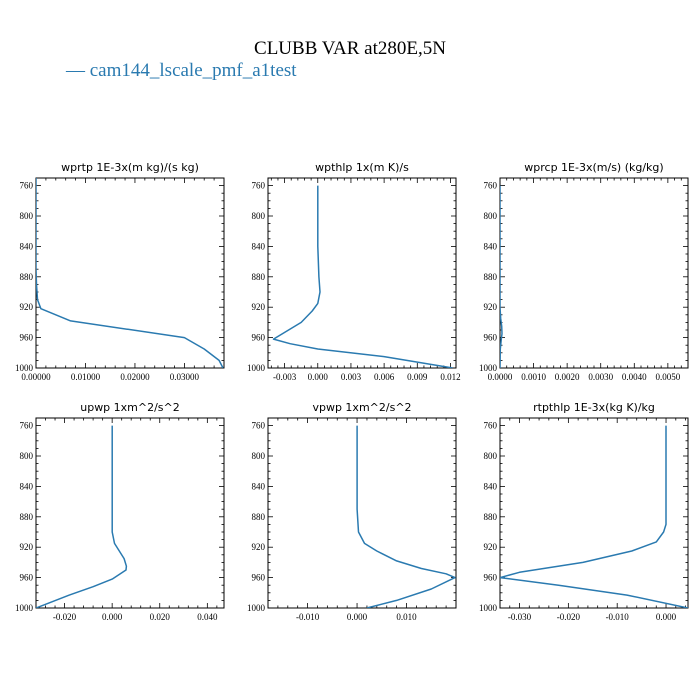  What do you see at coordinates (207, 617) in the screenshot?
I see `x-tick-label: 0.040` at bounding box center [207, 617].